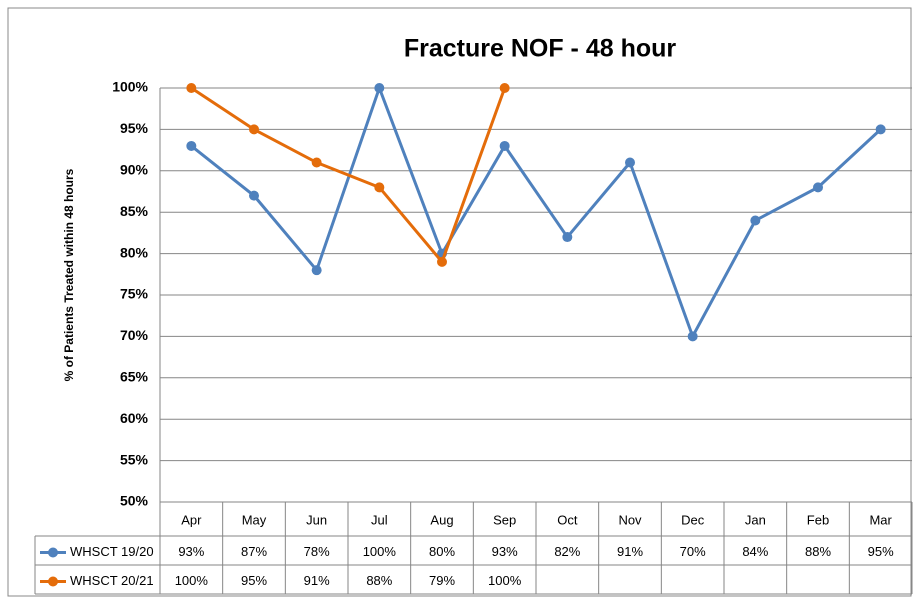  What do you see at coordinates (134, 211) in the screenshot?
I see `y-tick-label: 85%` at bounding box center [134, 211].